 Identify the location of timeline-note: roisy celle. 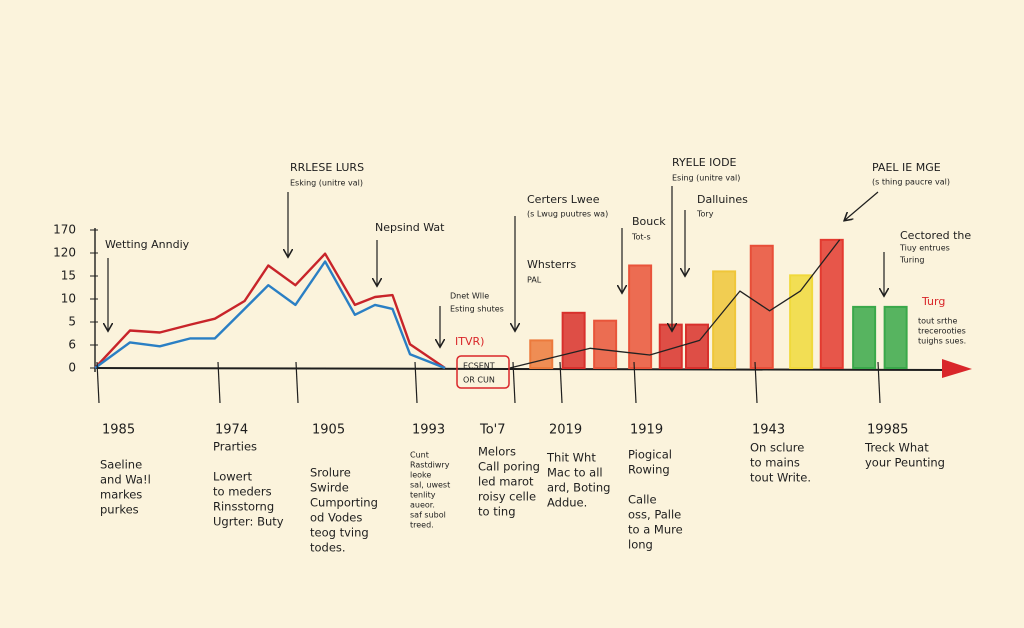
(507, 497).